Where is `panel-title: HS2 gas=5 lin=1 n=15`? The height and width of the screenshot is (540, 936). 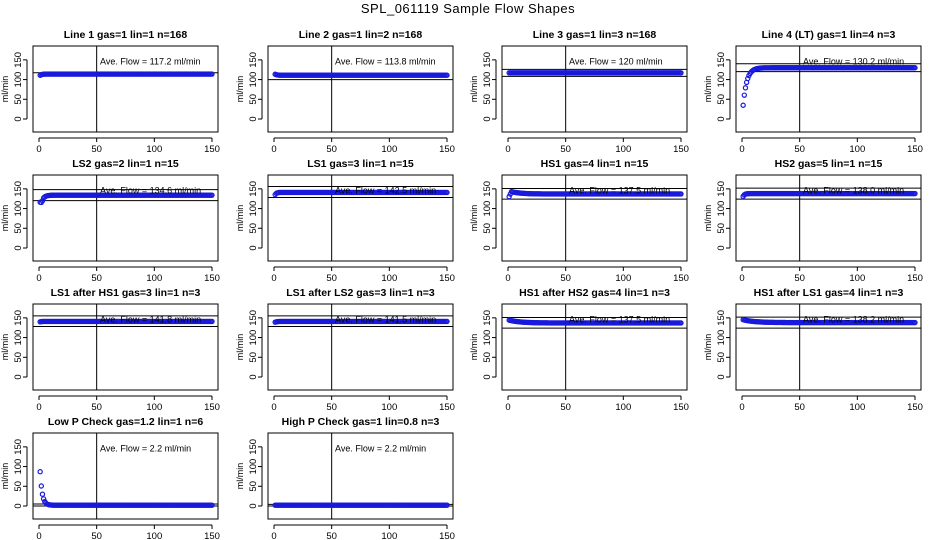
panel-title: HS2 gas=5 lin=1 n=15 is located at coordinates (829, 164).